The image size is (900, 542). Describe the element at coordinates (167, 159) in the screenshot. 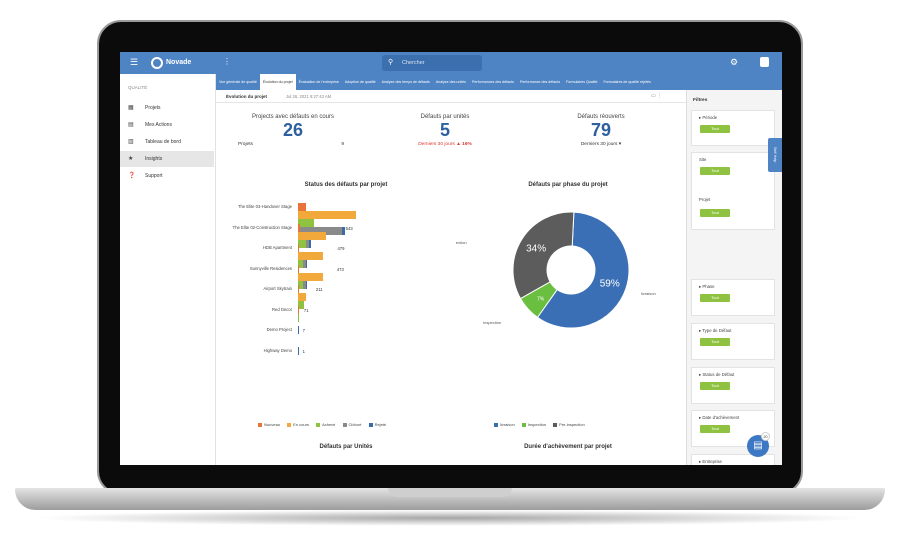

I see `sidebar-item-insights: ★ Insights` at that location.